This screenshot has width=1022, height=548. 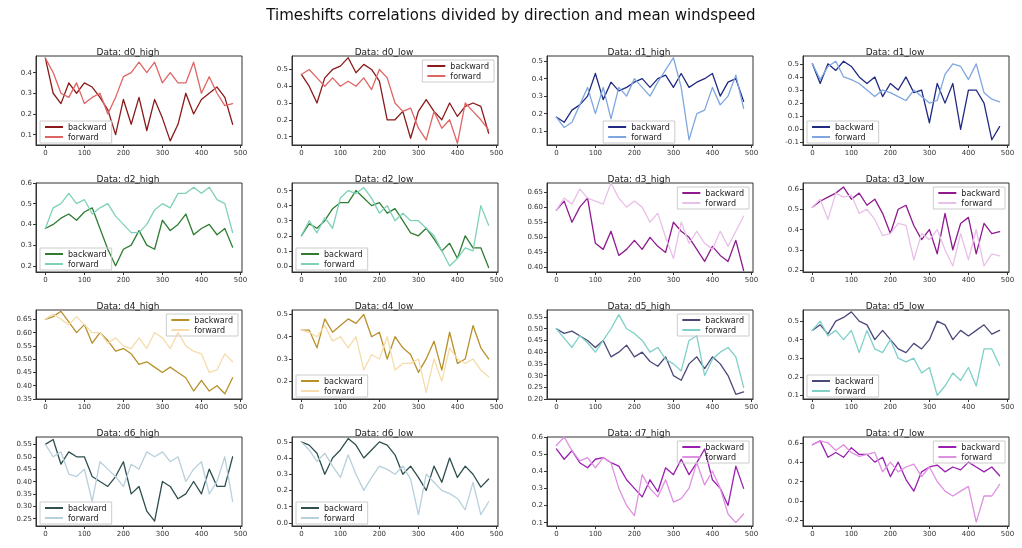 What do you see at coordinates (894, 178) in the screenshot?
I see `chart-title: Data: d3_low` at bounding box center [894, 178].